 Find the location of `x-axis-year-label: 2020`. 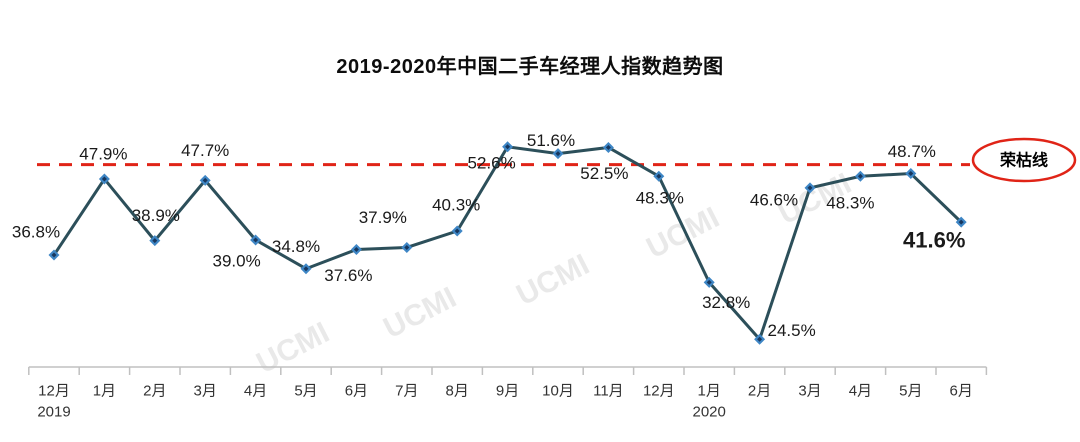

x-axis-year-label: 2020 is located at coordinates (709, 412).